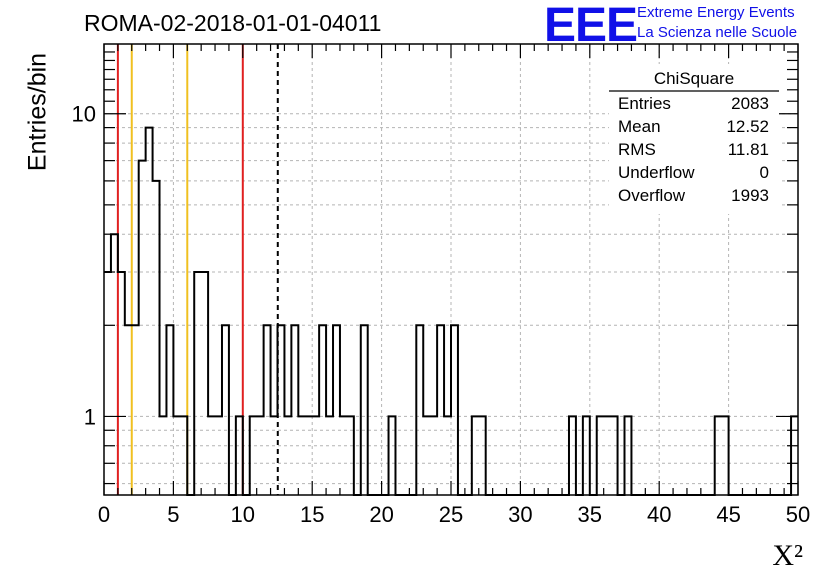  I want to click on stats-row-label: Mean, so click(639, 126).